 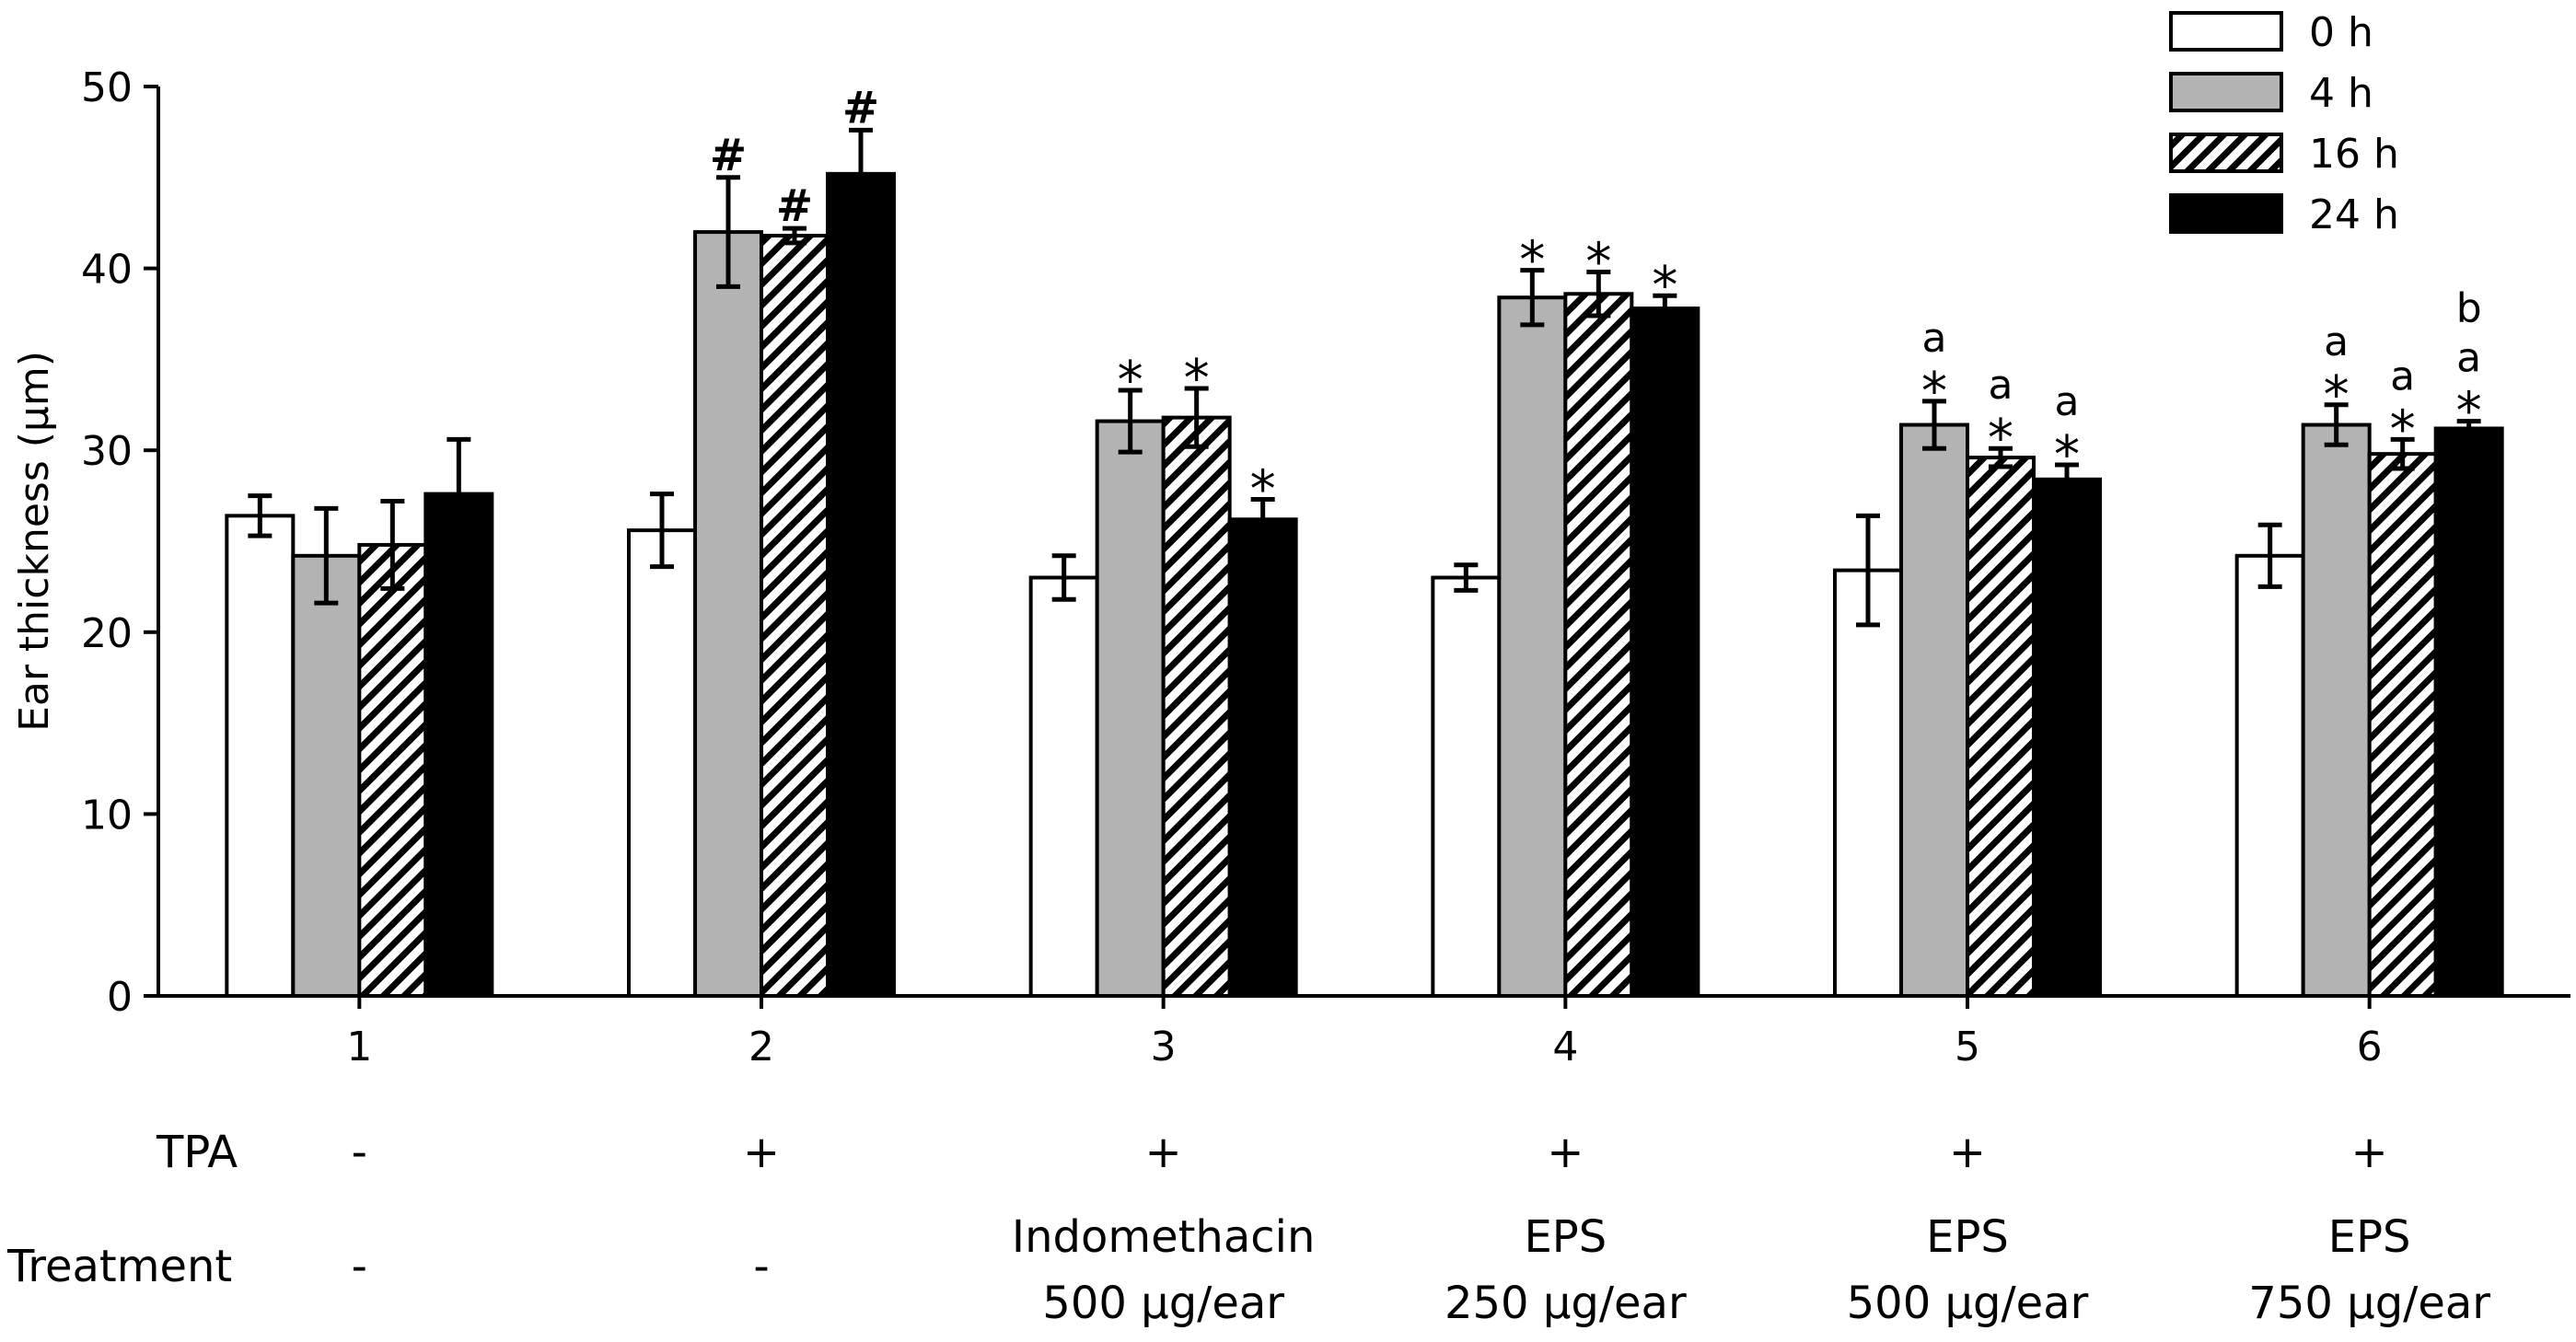 What do you see at coordinates (1164, 1047) in the screenshot?
I see `x-tick-label: 3` at bounding box center [1164, 1047].